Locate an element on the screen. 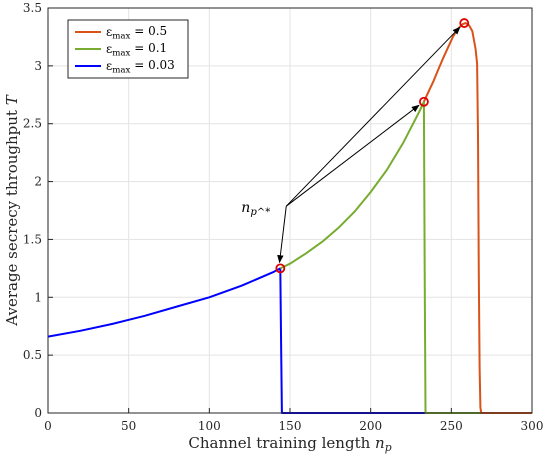 Image resolution: width=550 pixels, height=457 pixels. x-tick-label: 100 is located at coordinates (209, 426).